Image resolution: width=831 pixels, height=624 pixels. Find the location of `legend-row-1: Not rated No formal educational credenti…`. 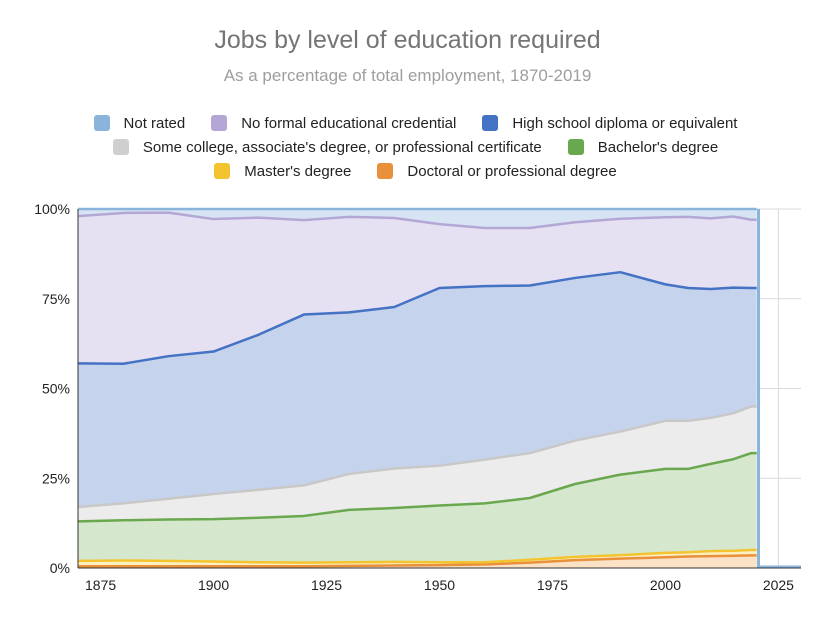

legend-row-1: Not rated No formal educational credenti… is located at coordinates (415, 123).